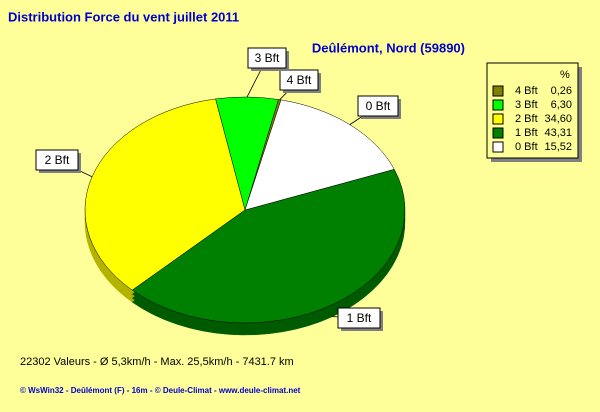  I want to click on legend-header: %, so click(565, 75).